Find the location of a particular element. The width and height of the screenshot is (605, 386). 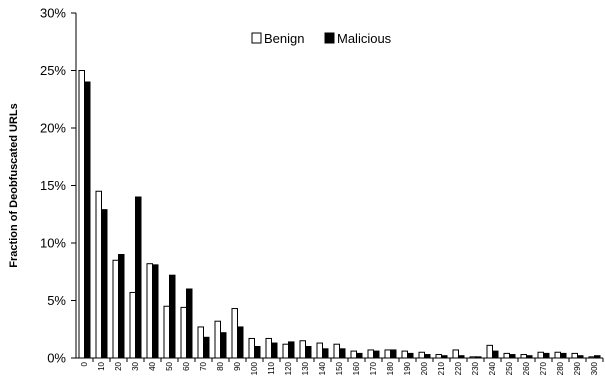

x-tick-label: 110 is located at coordinates (271, 367).